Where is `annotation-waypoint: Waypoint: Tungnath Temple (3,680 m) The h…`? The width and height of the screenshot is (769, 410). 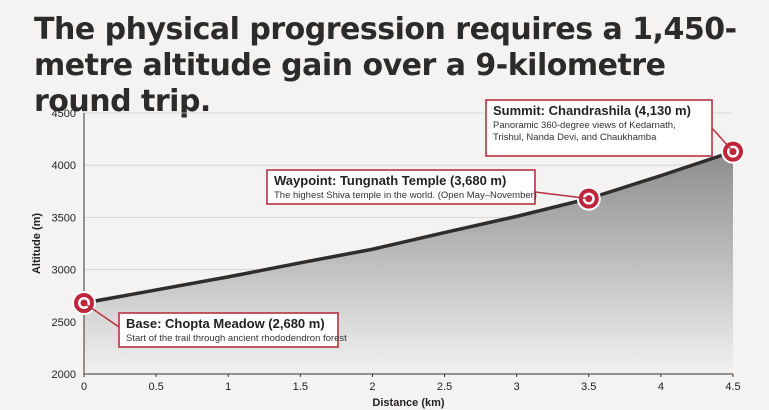
annotation-waypoint: Waypoint: Tungnath Temple (3,680 m) The h… is located at coordinates (427, 187).